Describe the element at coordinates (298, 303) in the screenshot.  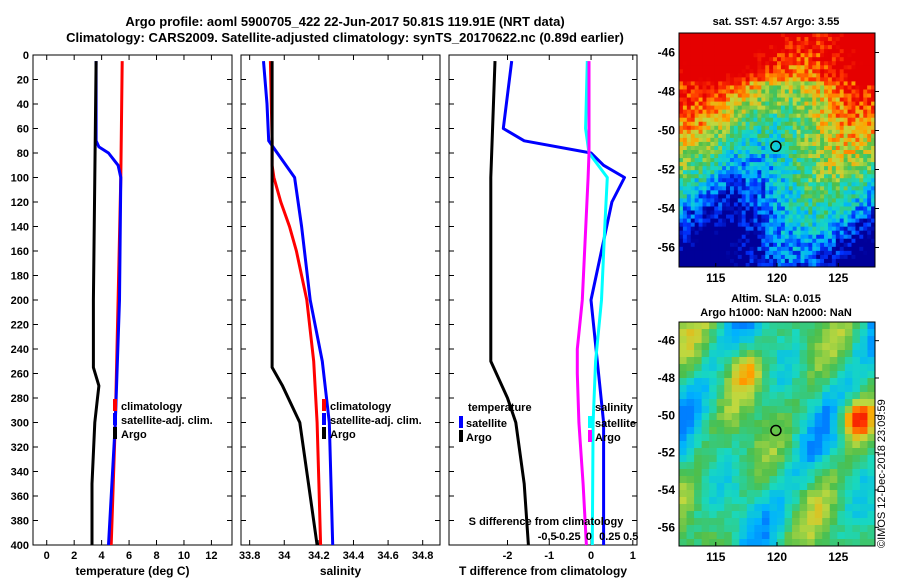
I see `series-line-satellite-adj-clim-` at that location.